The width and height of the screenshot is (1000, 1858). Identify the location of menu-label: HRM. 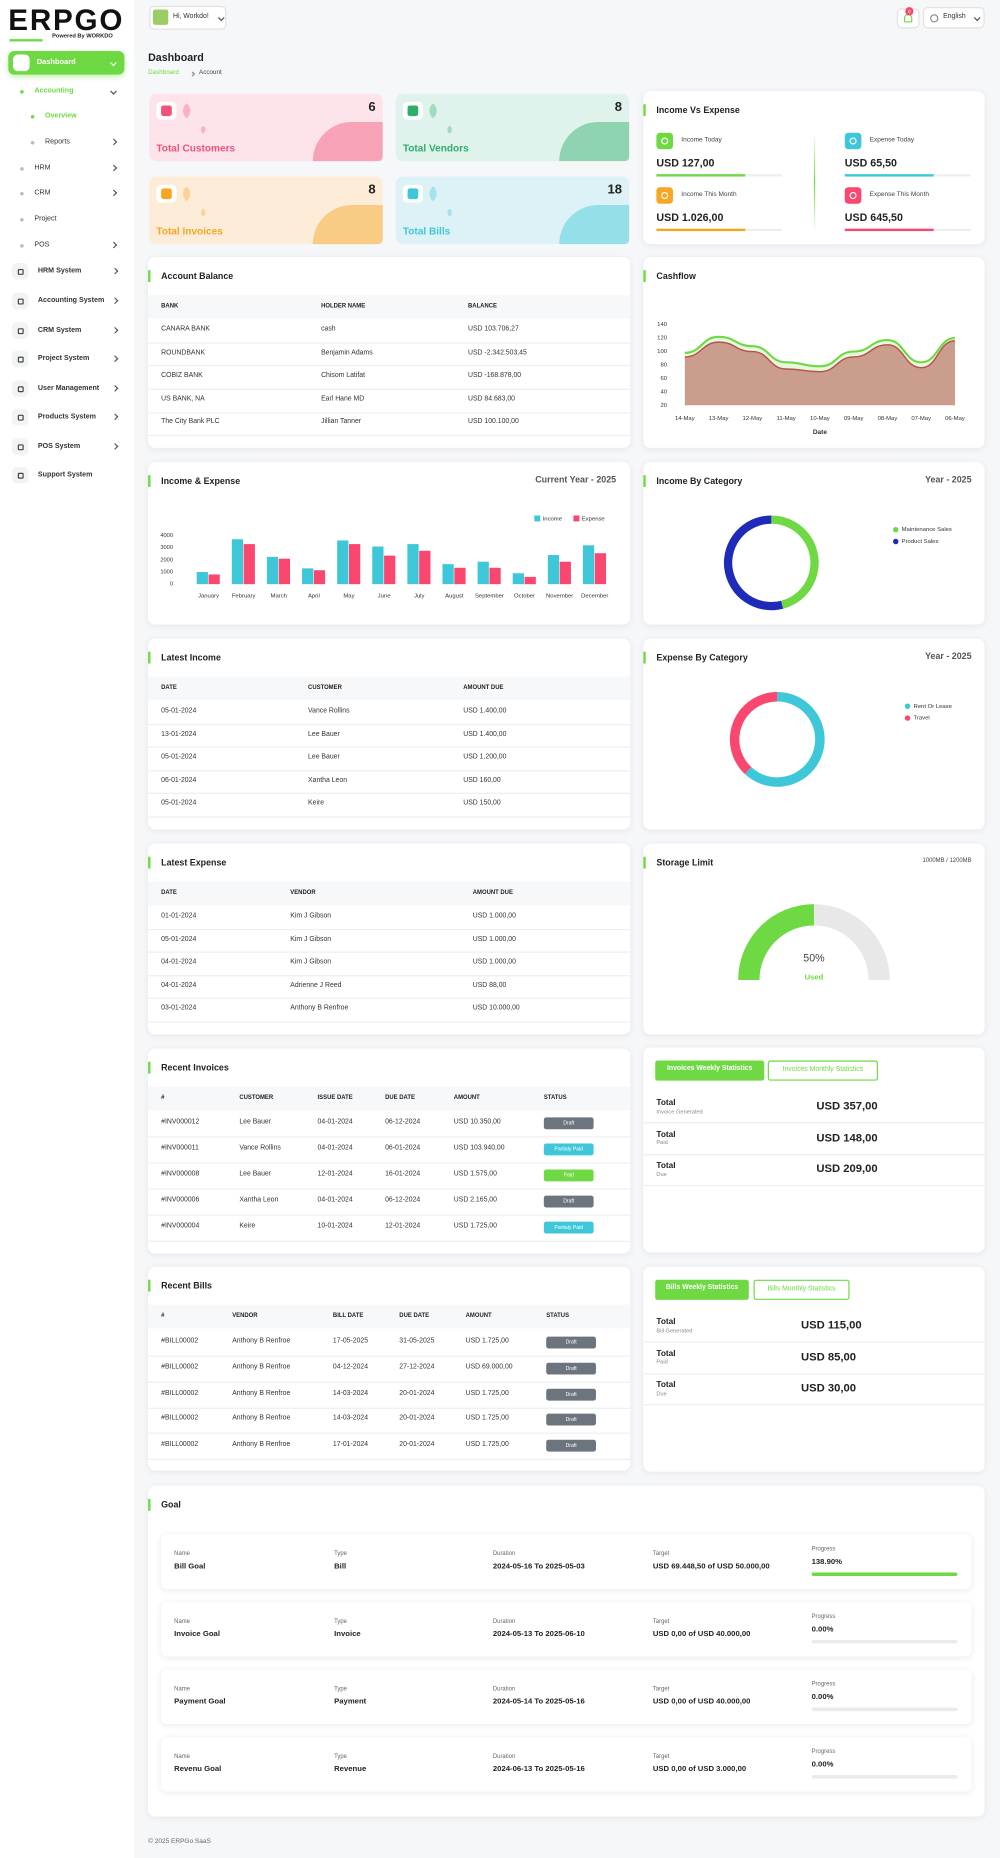
(42, 168).